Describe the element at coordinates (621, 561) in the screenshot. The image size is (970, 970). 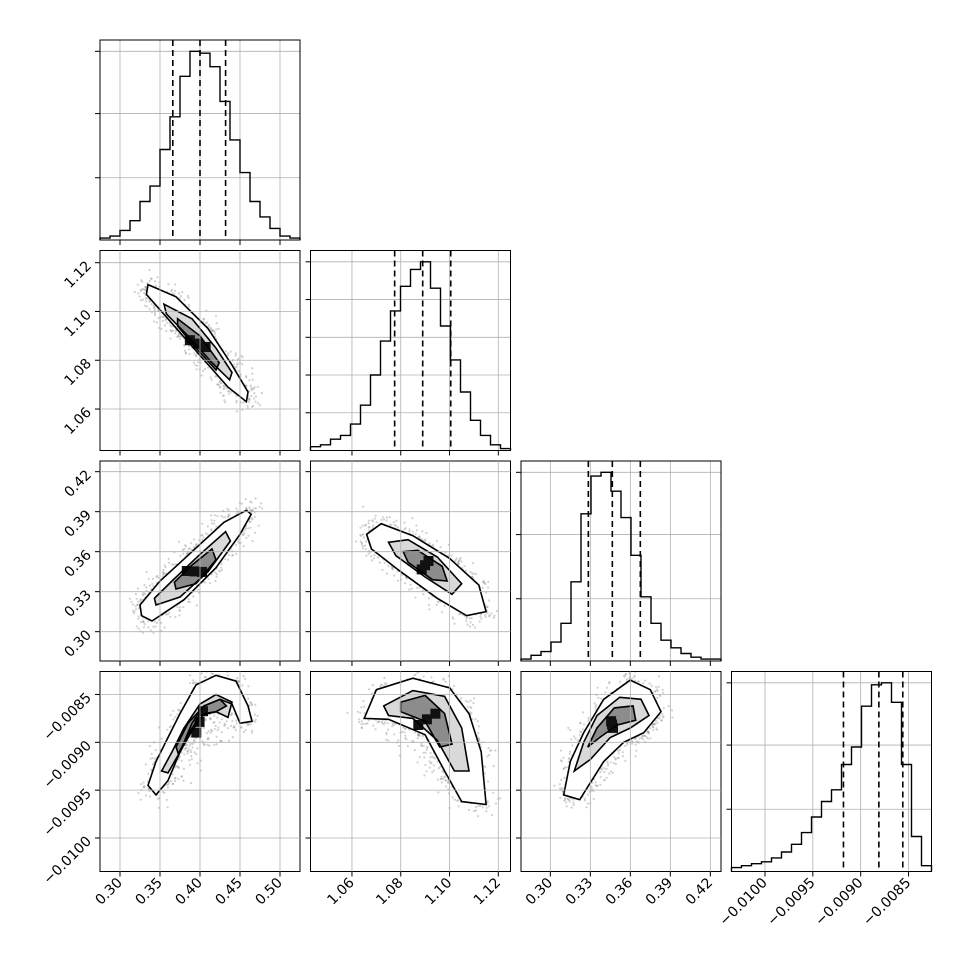
I see `panel-frame` at that location.